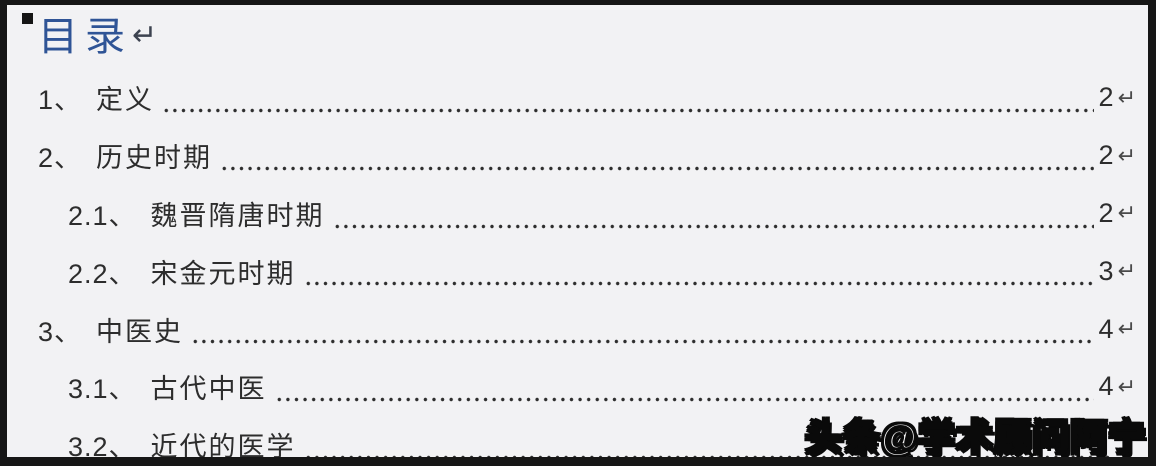 The width and height of the screenshot is (1156, 466). I want to click on toc-entry-2-1: 2.1、 魏晋隋唐时期 2 ↵, so click(577, 213).